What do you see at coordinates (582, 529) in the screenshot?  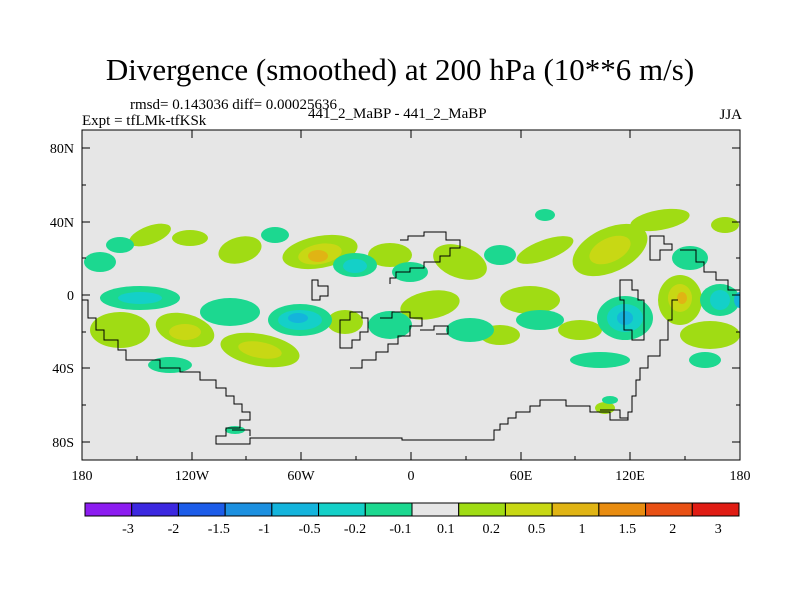 I see `colorbar-label: 1` at bounding box center [582, 529].